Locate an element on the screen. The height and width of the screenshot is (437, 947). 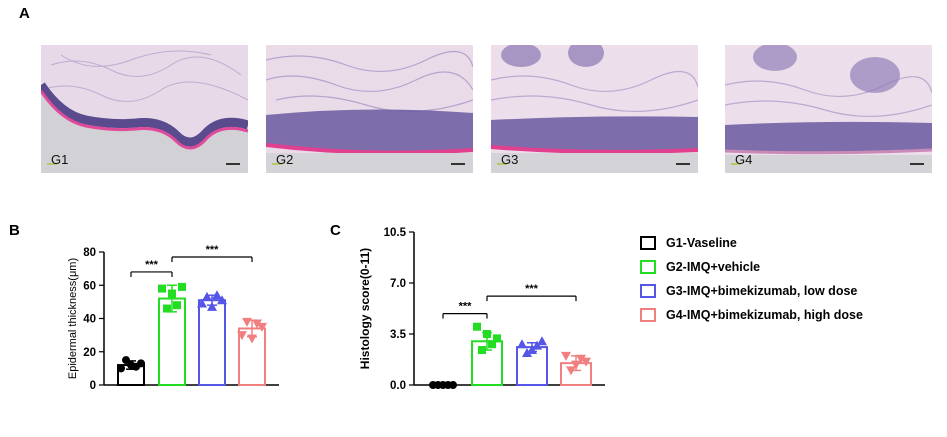
y-axis-label: Histology score(0-11) is located at coordinates (365, 308).